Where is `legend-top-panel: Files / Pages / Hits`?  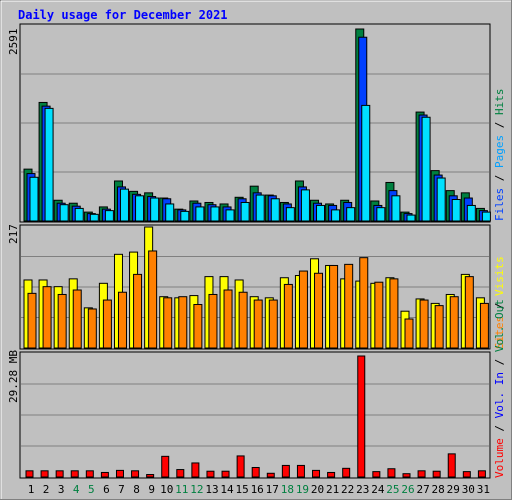 legend-top-panel: Files / Pages / Hits is located at coordinates (499, 155).